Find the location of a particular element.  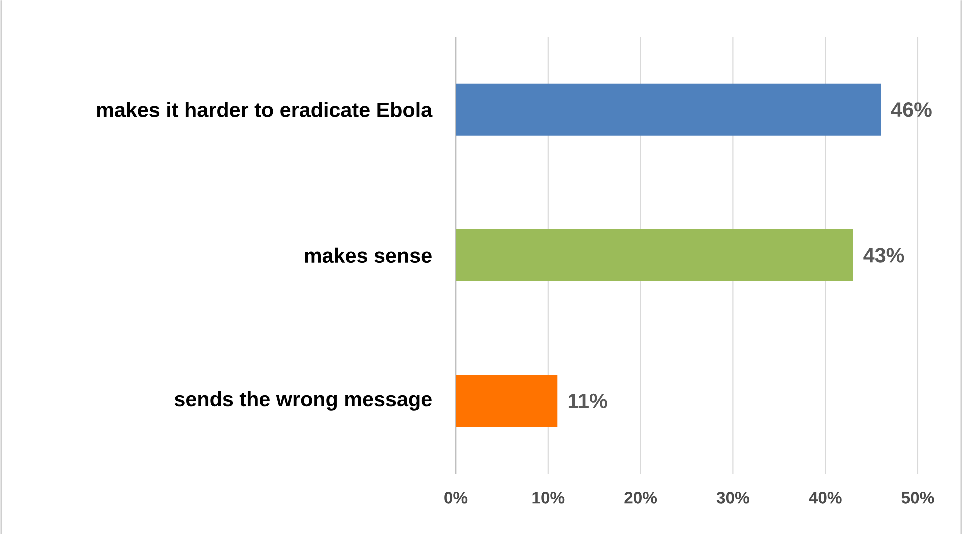

x-tick-label: 50% is located at coordinates (918, 498).